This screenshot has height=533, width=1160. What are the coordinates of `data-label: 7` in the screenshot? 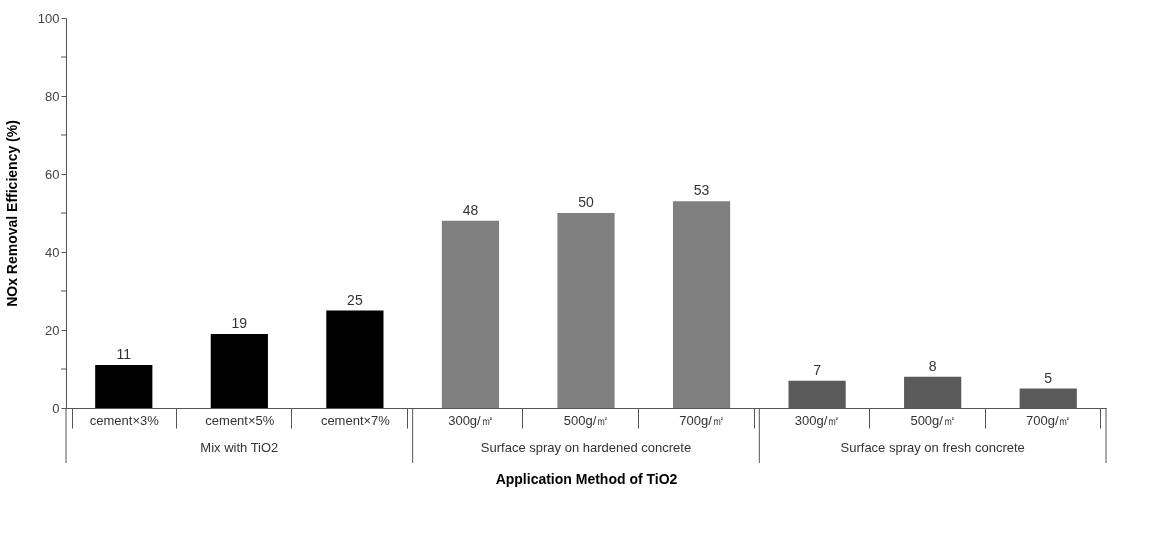 It's located at (817, 369).